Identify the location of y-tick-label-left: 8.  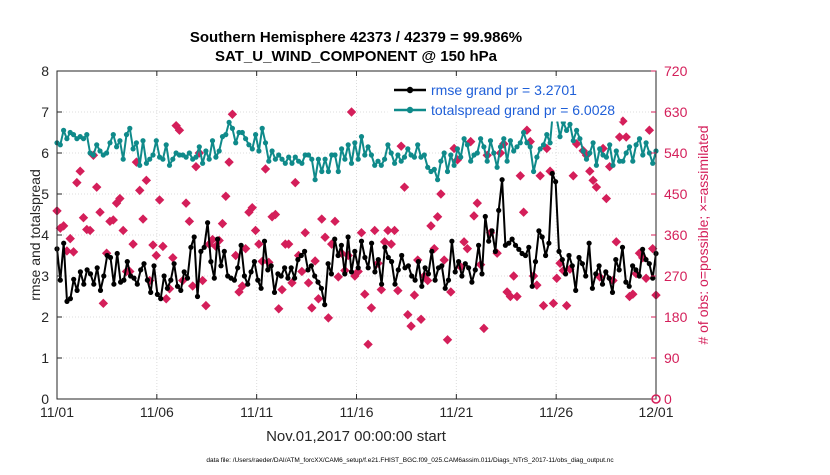
(45, 71).